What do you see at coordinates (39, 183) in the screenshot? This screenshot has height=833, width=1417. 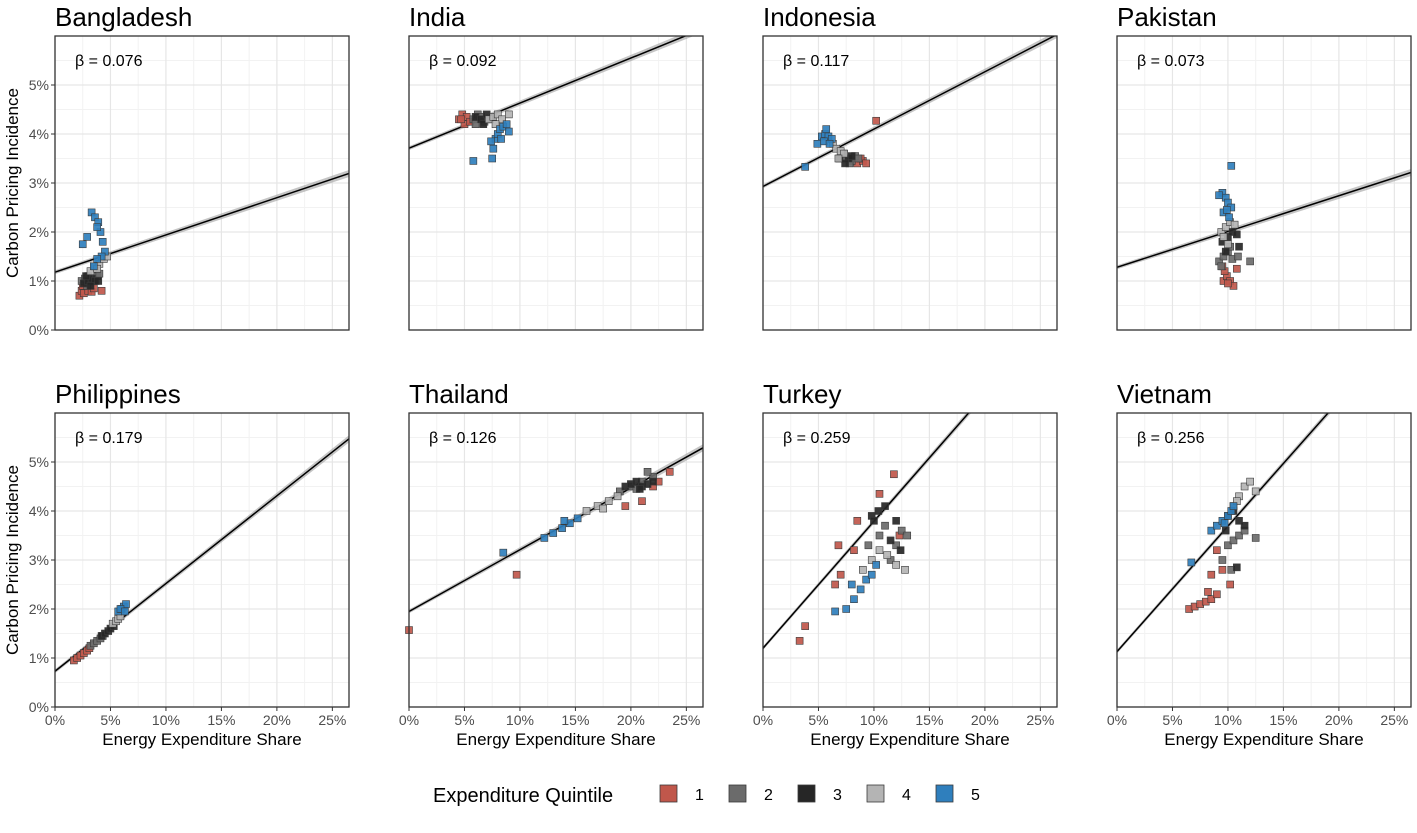 I see `y-tick-label: 3%` at bounding box center [39, 183].